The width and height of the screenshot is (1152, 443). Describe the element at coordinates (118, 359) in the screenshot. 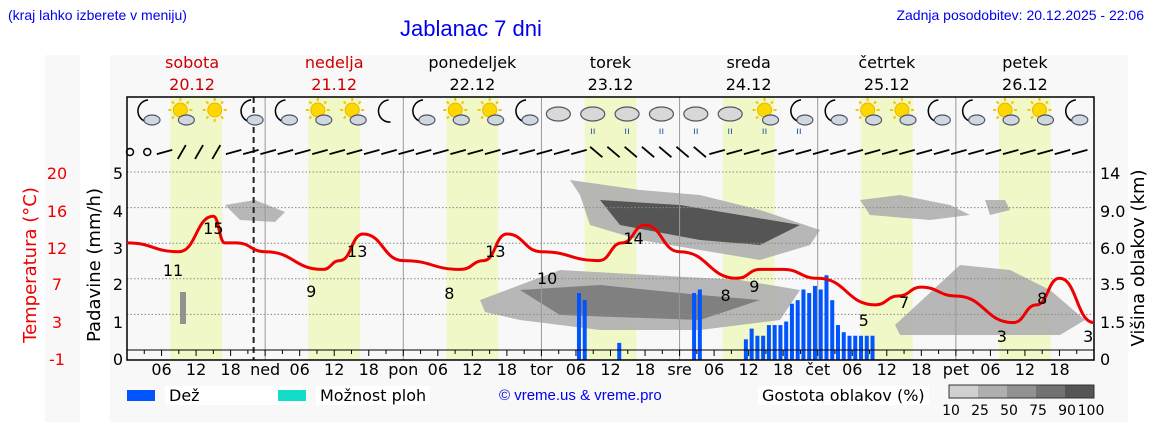

I see `precip-tick: 0` at that location.